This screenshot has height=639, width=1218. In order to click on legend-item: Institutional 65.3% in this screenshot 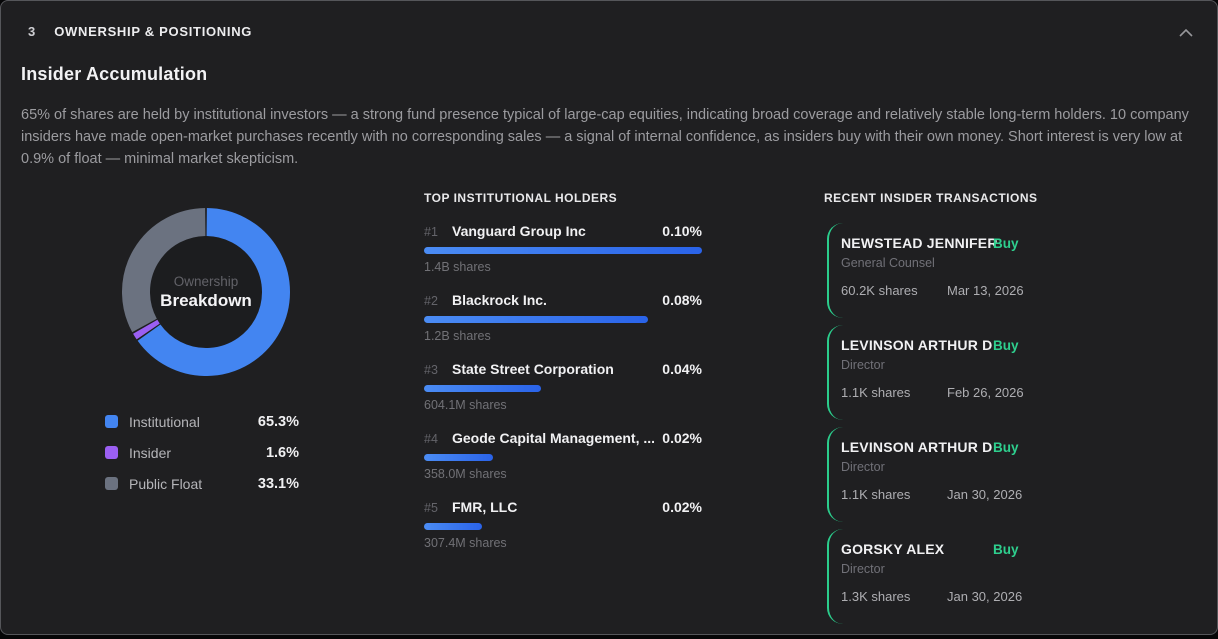, I will do `click(202, 421)`.